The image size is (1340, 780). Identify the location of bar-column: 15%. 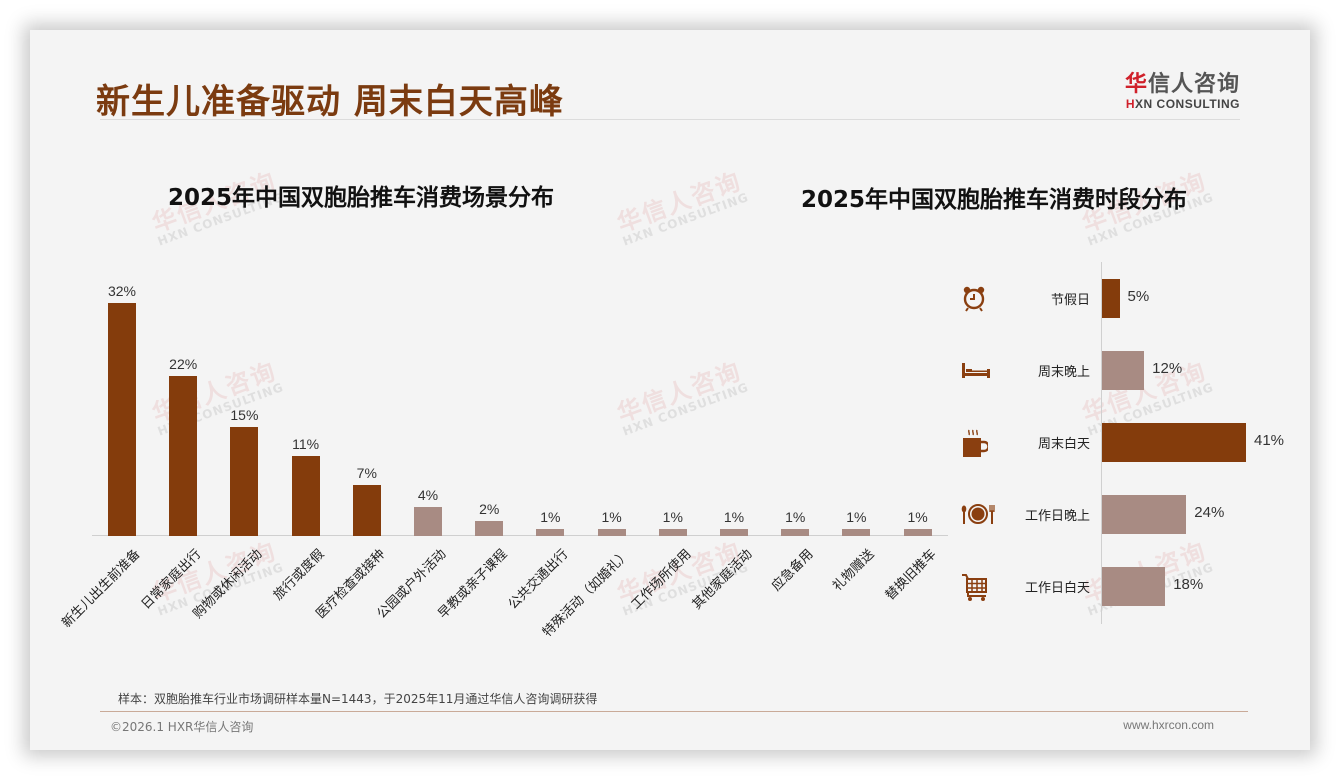
(244, 403).